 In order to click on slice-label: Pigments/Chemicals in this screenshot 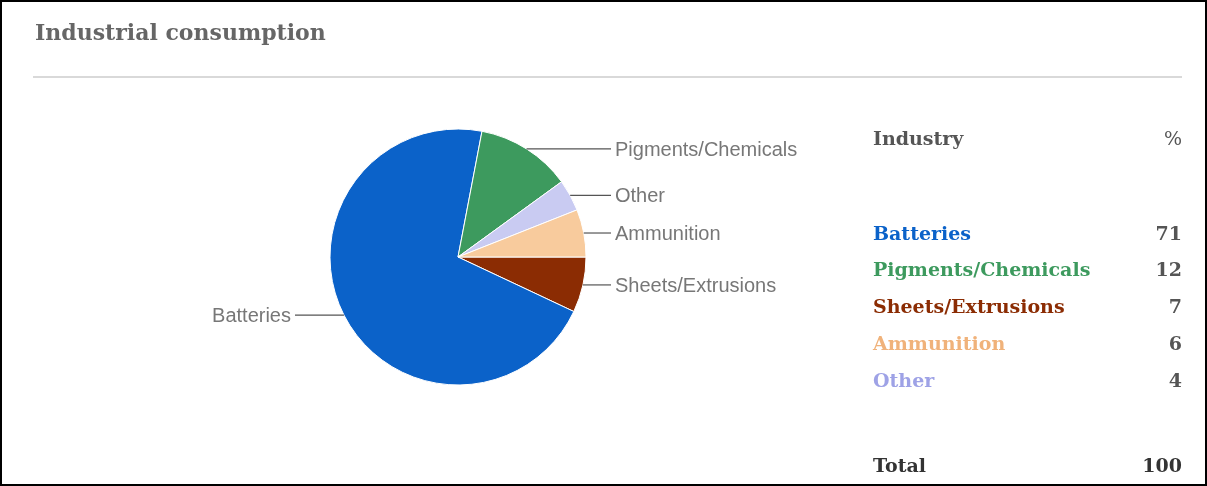, I will do `click(706, 148)`.